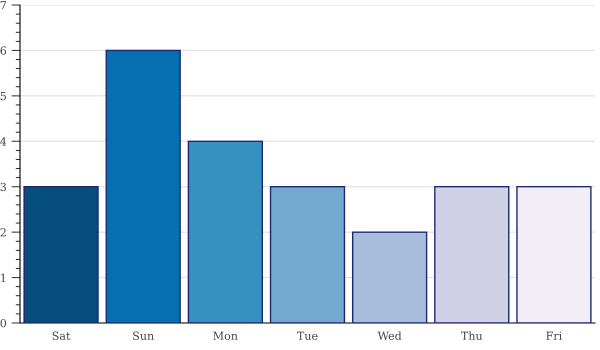  What do you see at coordinates (471, 335) in the screenshot?
I see `x-tick-label: Thu` at bounding box center [471, 335].